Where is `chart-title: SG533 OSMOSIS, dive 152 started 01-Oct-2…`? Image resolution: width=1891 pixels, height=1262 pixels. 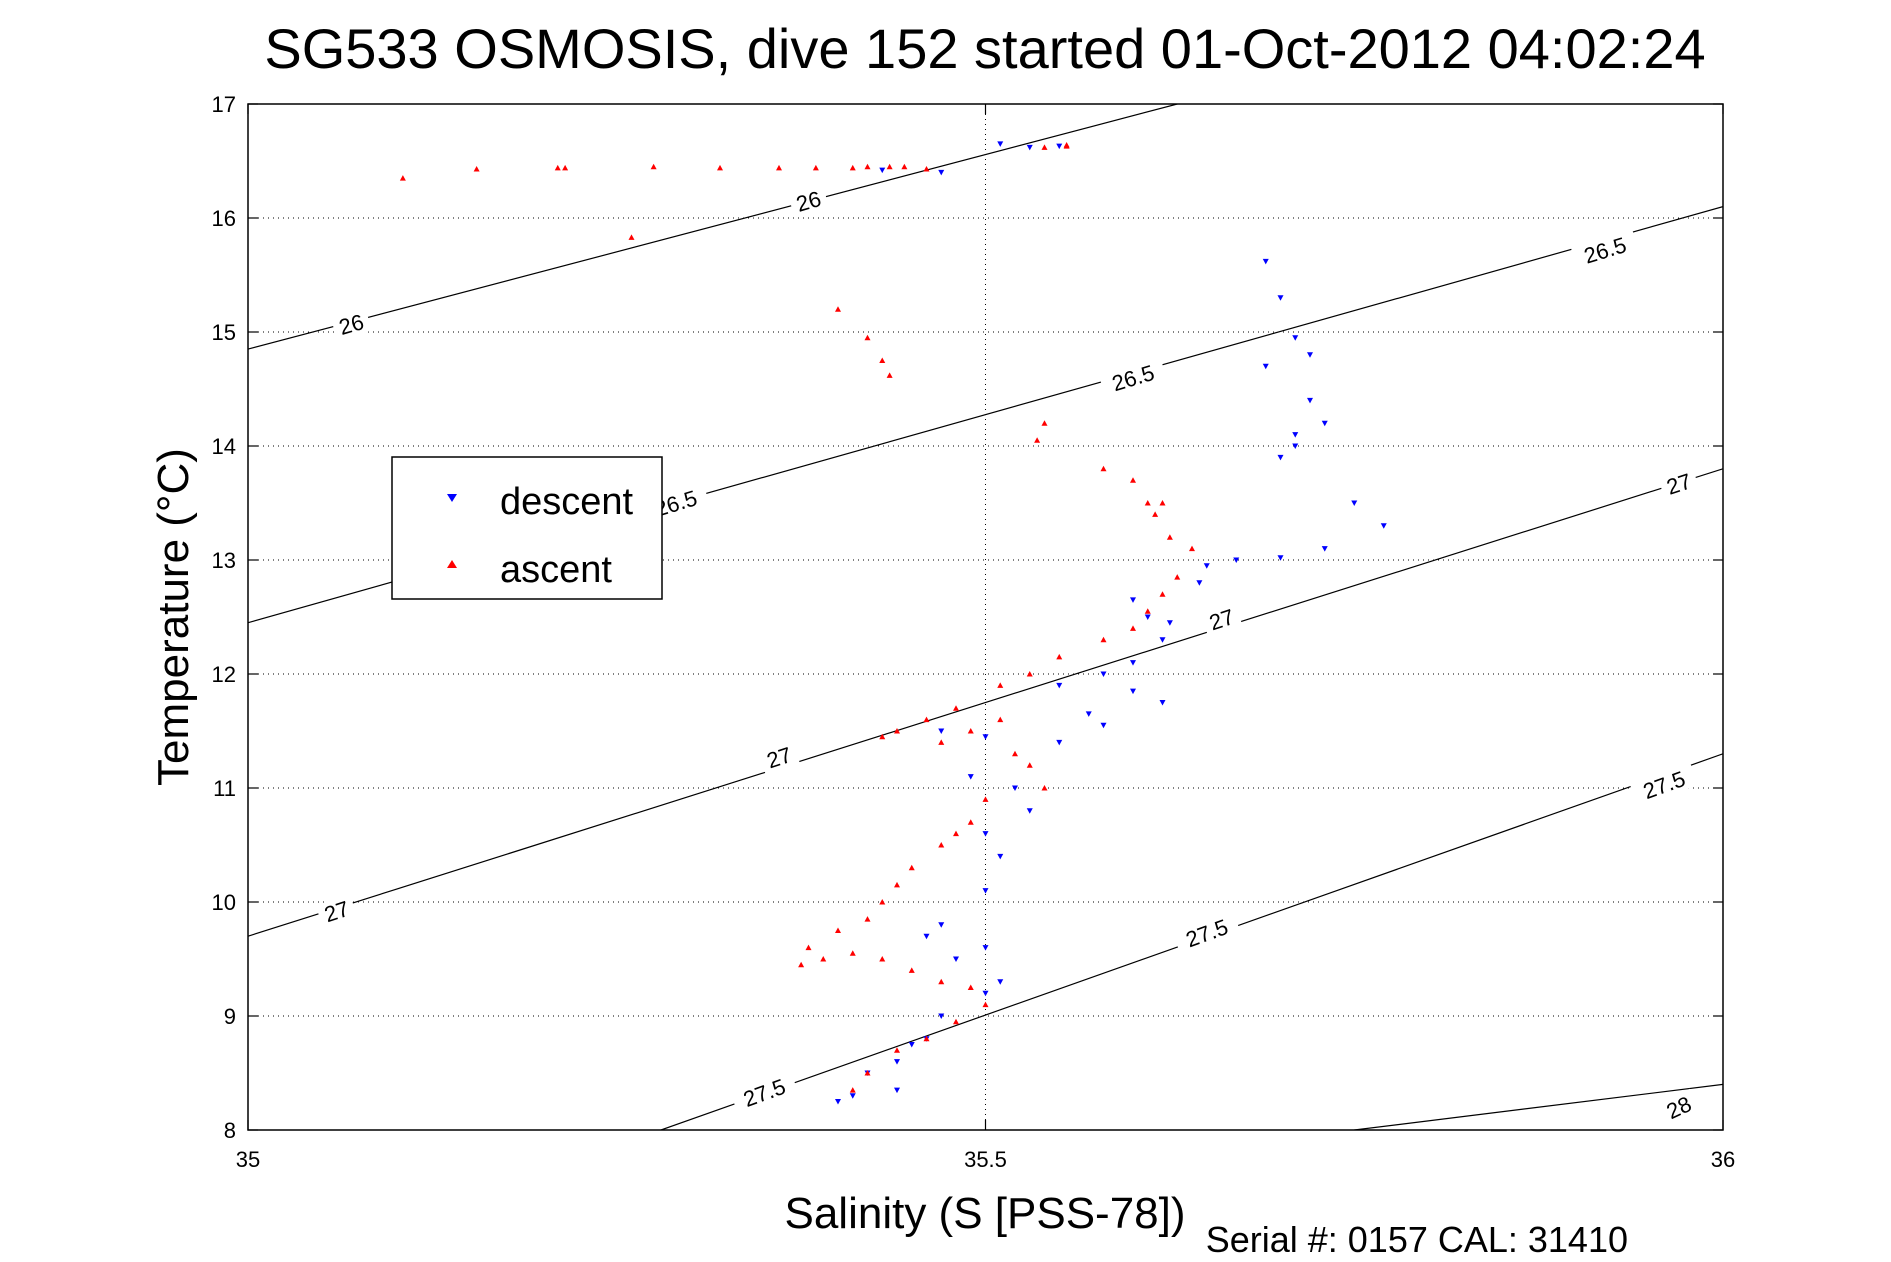
chart-title: SG533 OSMOSIS, dive 152 started 01-Oct-2… is located at coordinates (984, 48).